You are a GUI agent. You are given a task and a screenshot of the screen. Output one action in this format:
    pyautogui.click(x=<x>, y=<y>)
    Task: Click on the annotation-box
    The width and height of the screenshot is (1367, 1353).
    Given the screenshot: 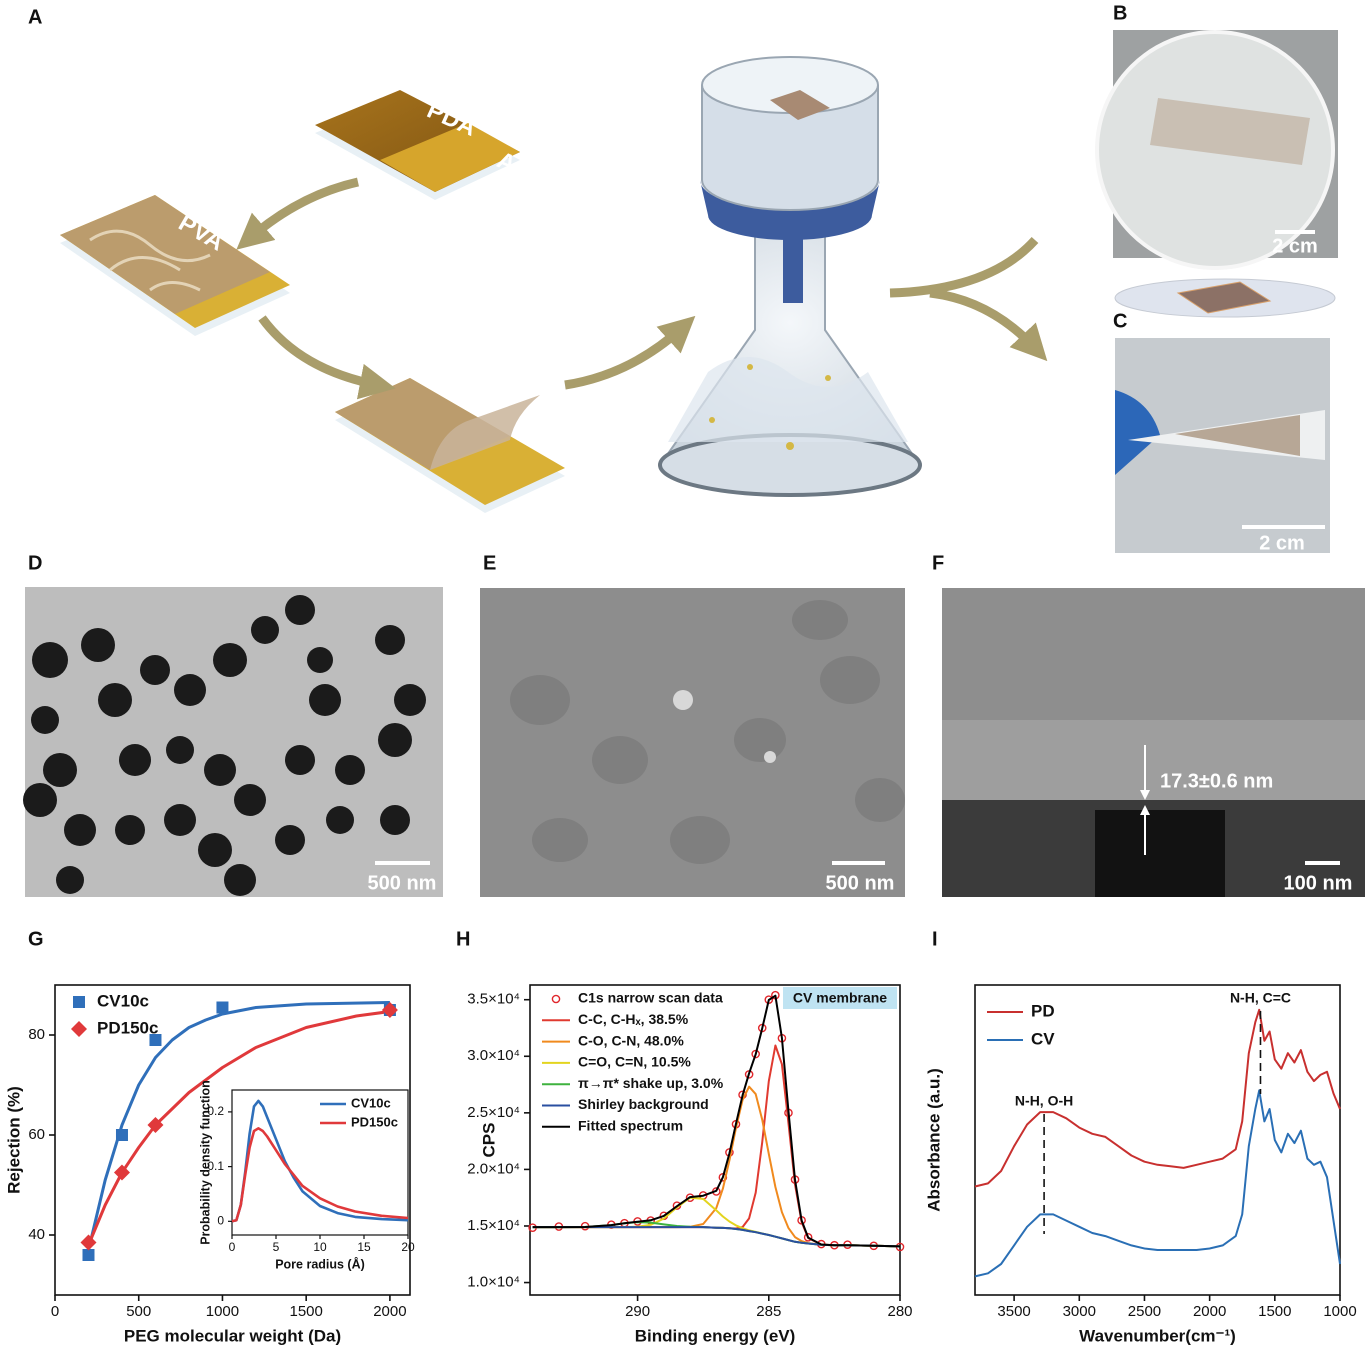 What is the action you would take?
    pyautogui.click(x=840, y=998)
    